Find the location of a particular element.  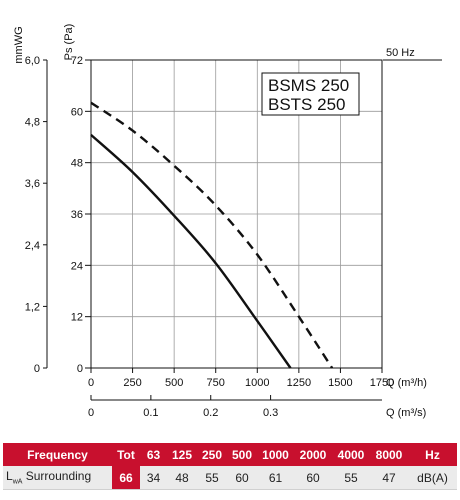

x-tick-label-0: 0 is located at coordinates (91, 383).